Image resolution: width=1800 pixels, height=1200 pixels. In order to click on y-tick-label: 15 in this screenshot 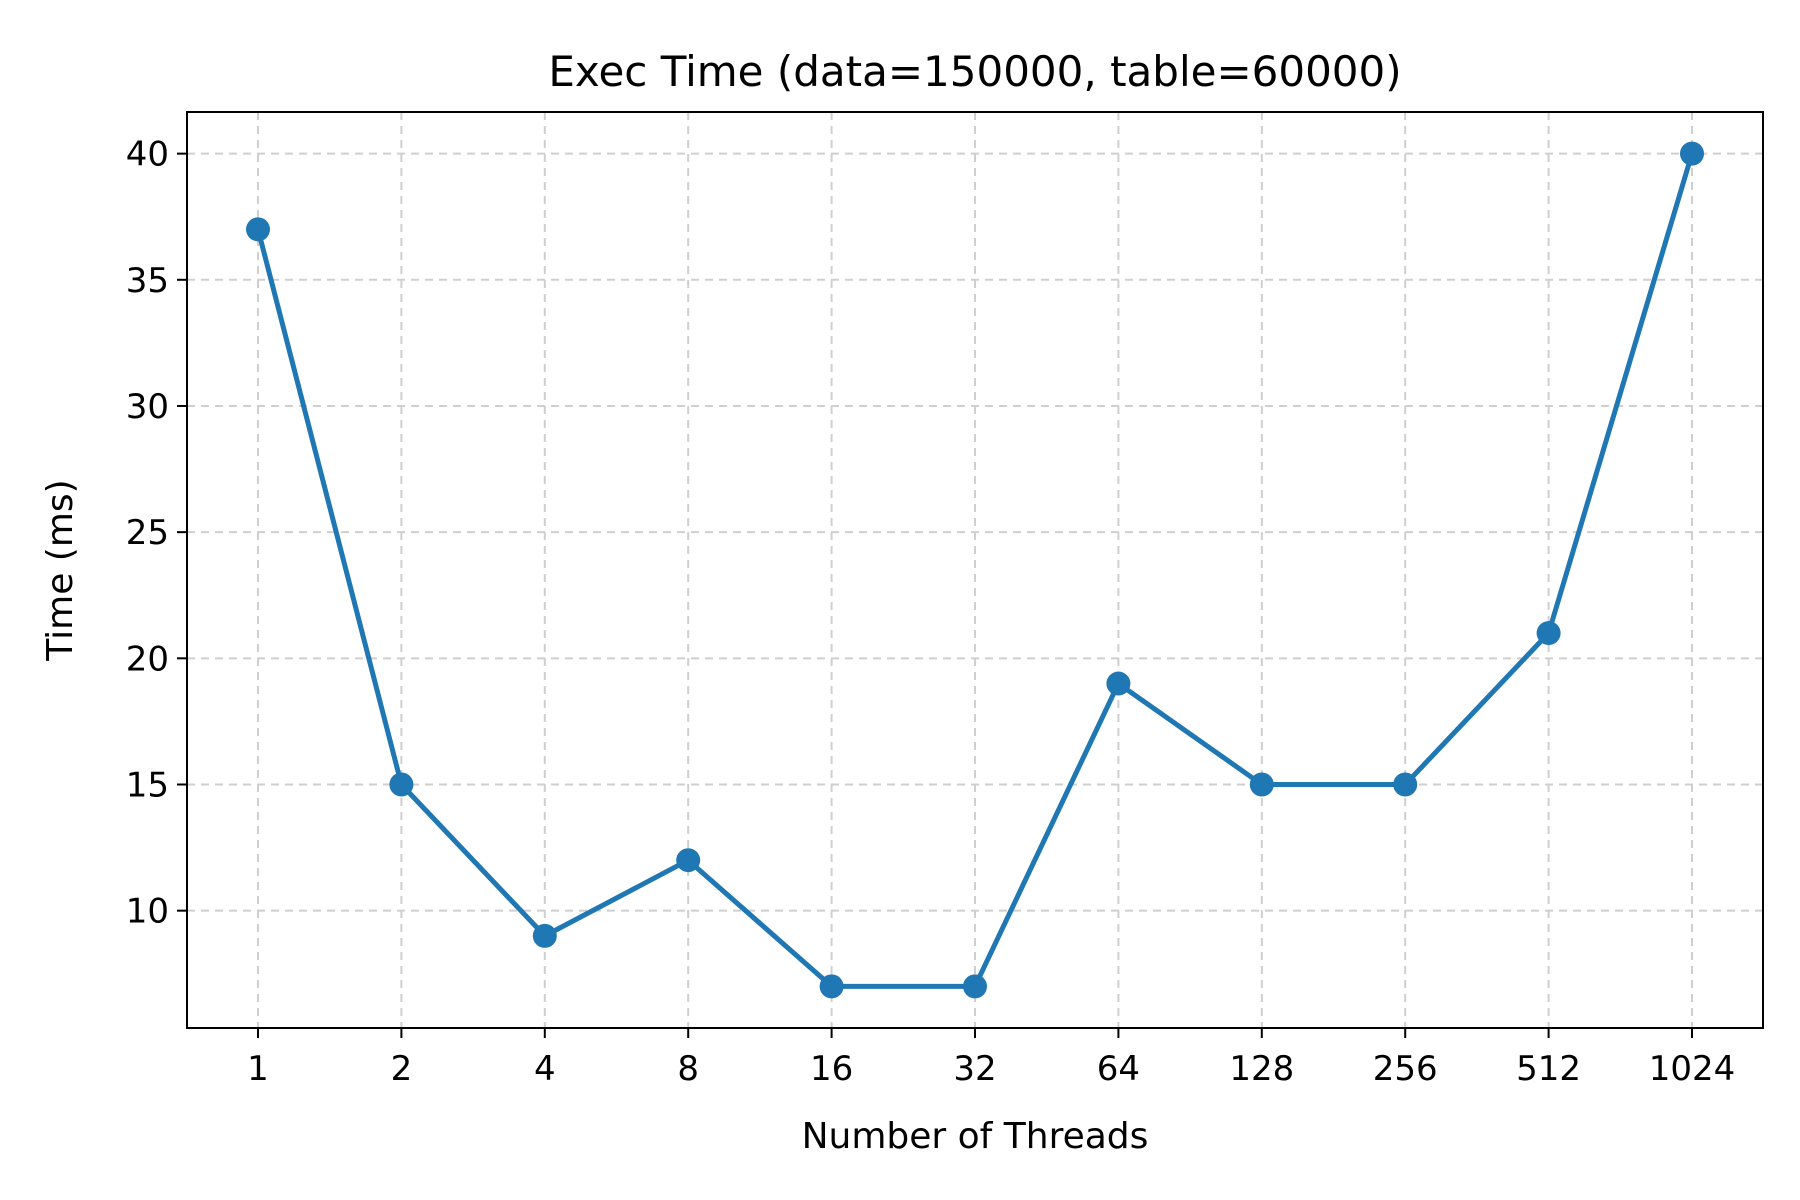, I will do `click(147, 785)`.